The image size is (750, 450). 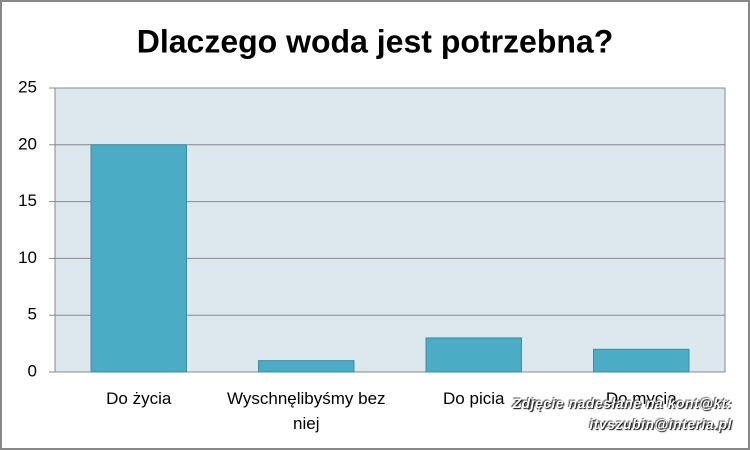 I want to click on y-tick-label: 10, so click(x=27, y=257).